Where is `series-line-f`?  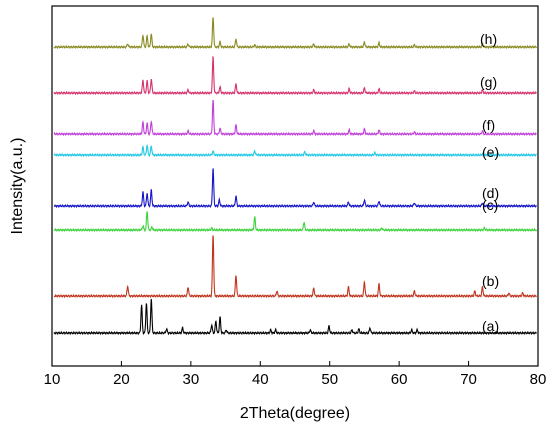 series-line-f is located at coordinates (295, 118).